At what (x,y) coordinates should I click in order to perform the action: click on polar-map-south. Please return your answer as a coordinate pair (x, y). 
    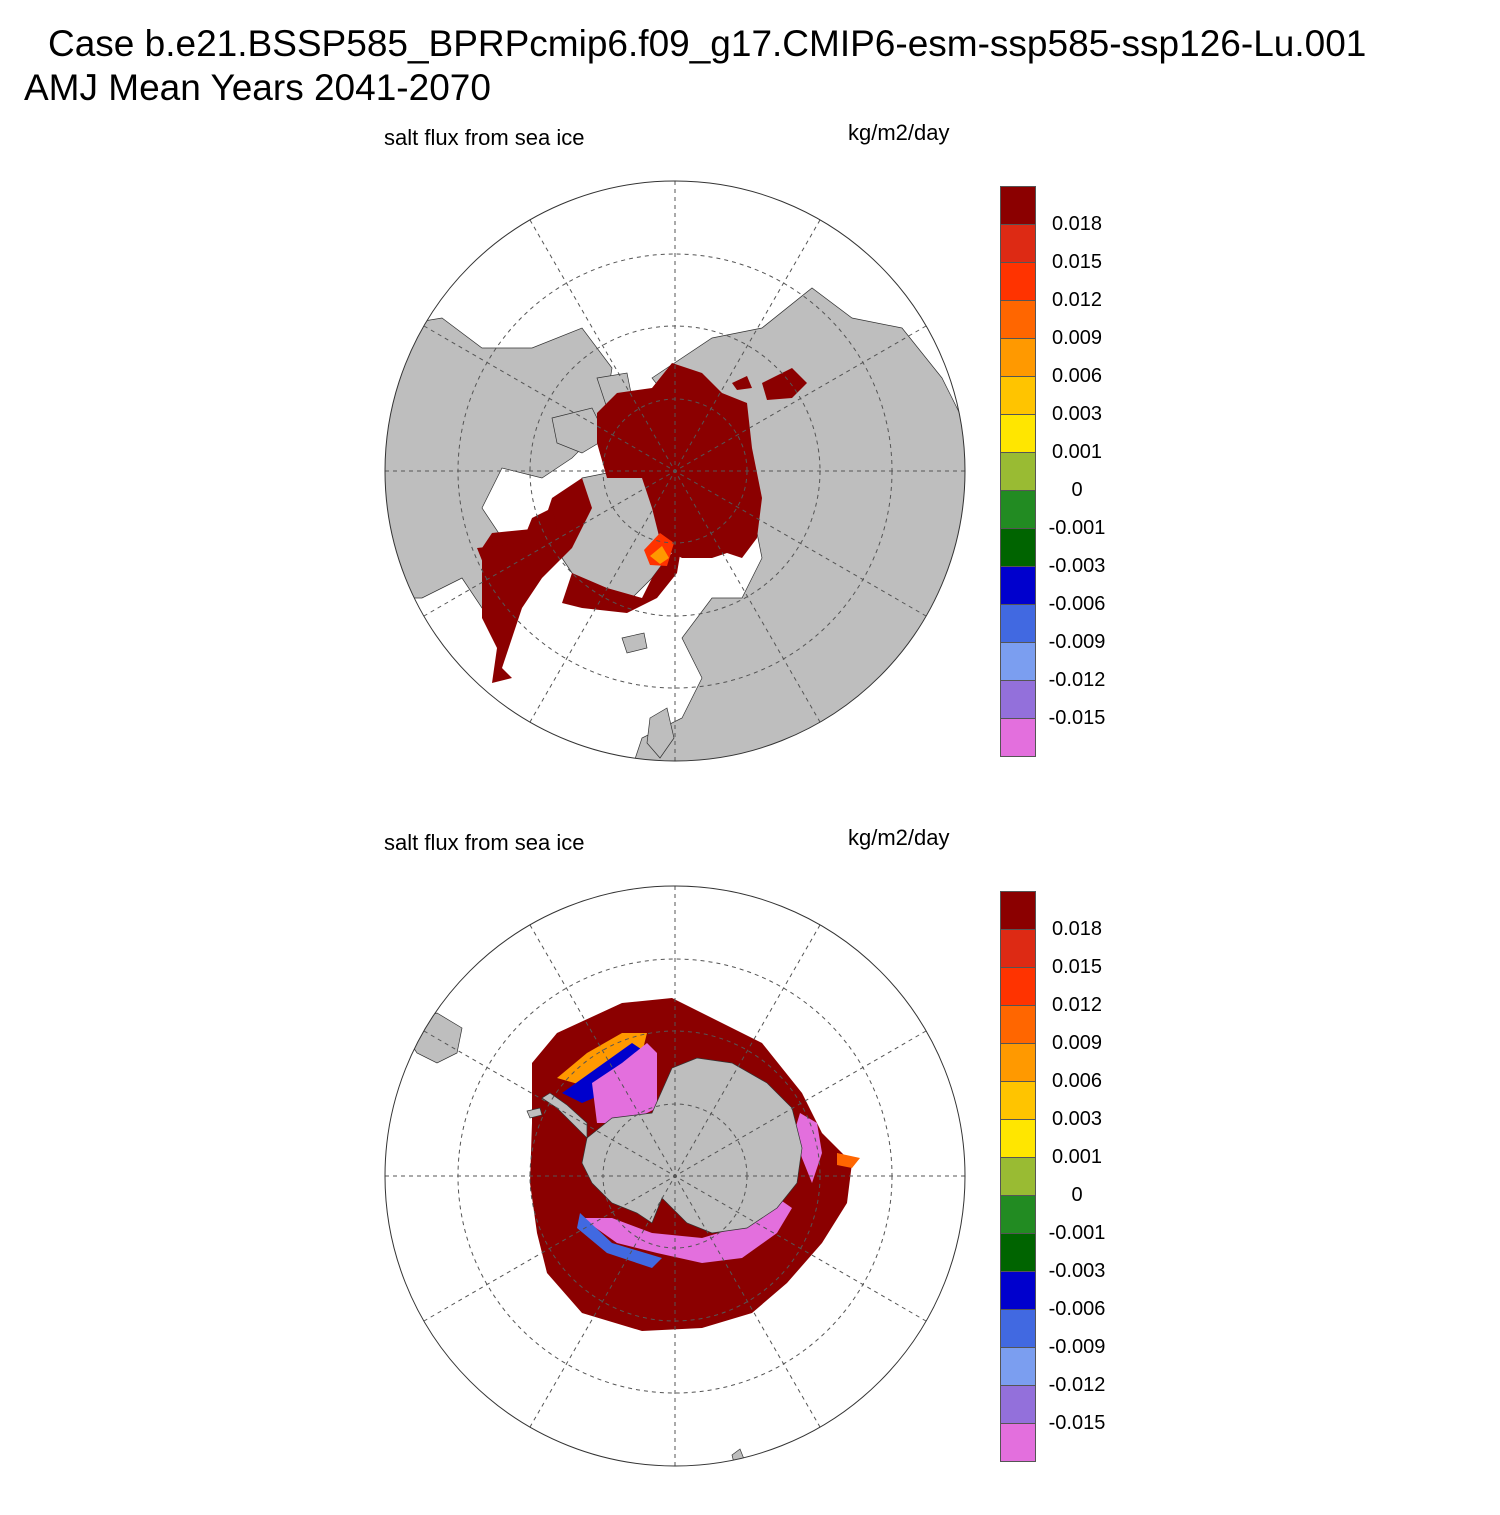
    Looking at the image, I should click on (675, 1176).